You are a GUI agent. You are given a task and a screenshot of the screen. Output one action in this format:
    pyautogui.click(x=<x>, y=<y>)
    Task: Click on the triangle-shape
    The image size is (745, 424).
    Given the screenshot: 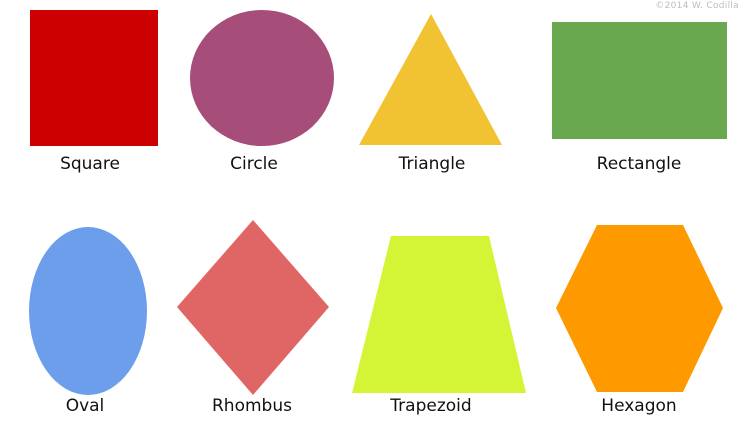 What is the action you would take?
    pyautogui.click(x=430, y=79)
    